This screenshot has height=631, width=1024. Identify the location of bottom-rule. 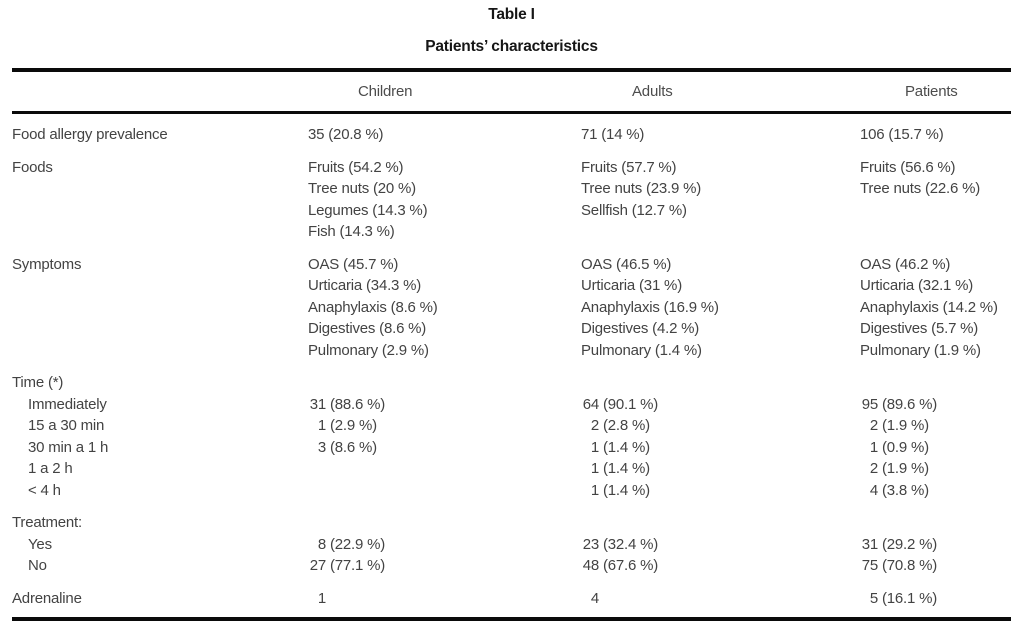
(511, 619).